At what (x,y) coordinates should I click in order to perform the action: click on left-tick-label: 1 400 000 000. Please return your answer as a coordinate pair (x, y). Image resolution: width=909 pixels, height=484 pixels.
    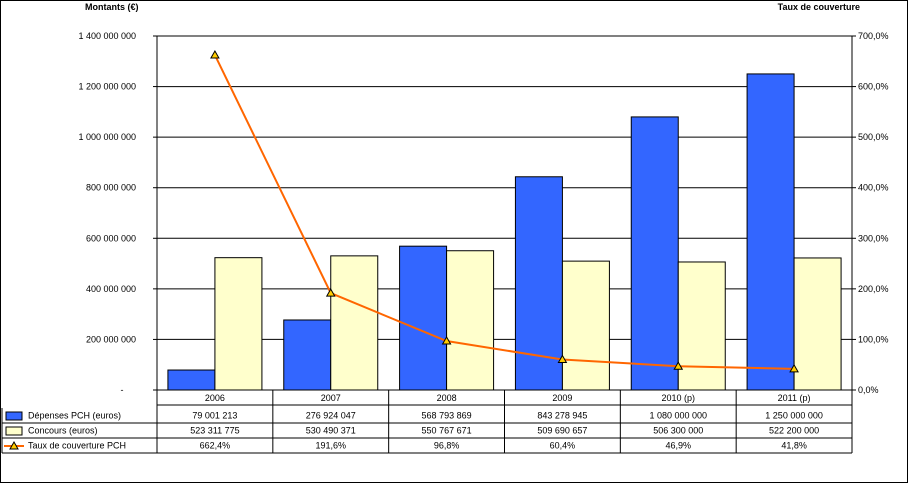
    Looking at the image, I should click on (107, 36).